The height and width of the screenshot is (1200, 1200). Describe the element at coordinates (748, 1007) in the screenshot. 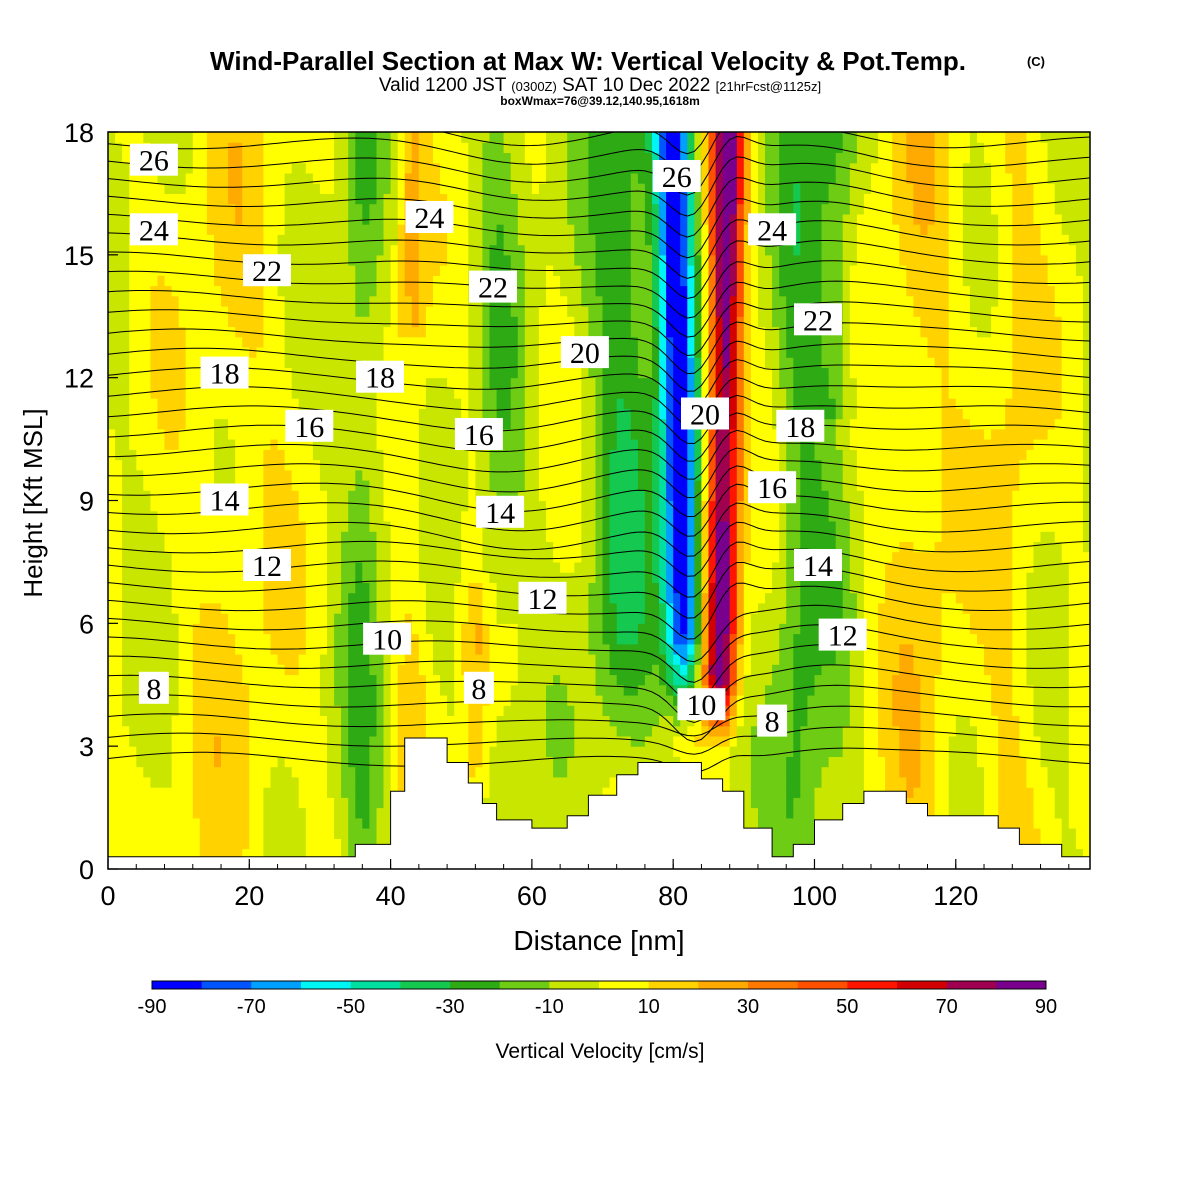

I see `colorbar-tick-label: 30` at that location.